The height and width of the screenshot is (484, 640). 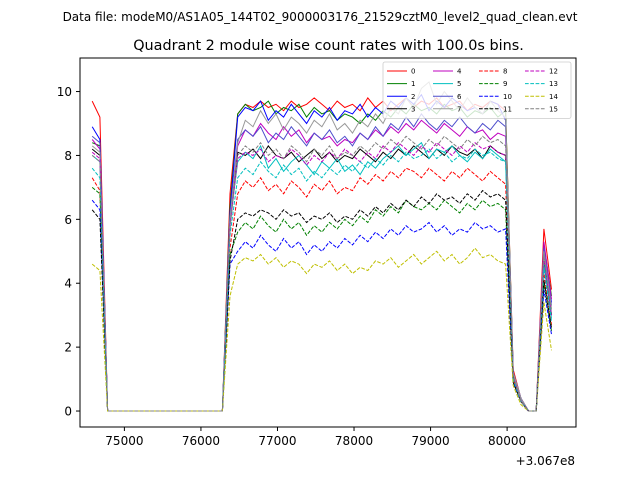 What do you see at coordinates (507, 97) in the screenshot?
I see `legend-label-10: 10` at bounding box center [507, 97].